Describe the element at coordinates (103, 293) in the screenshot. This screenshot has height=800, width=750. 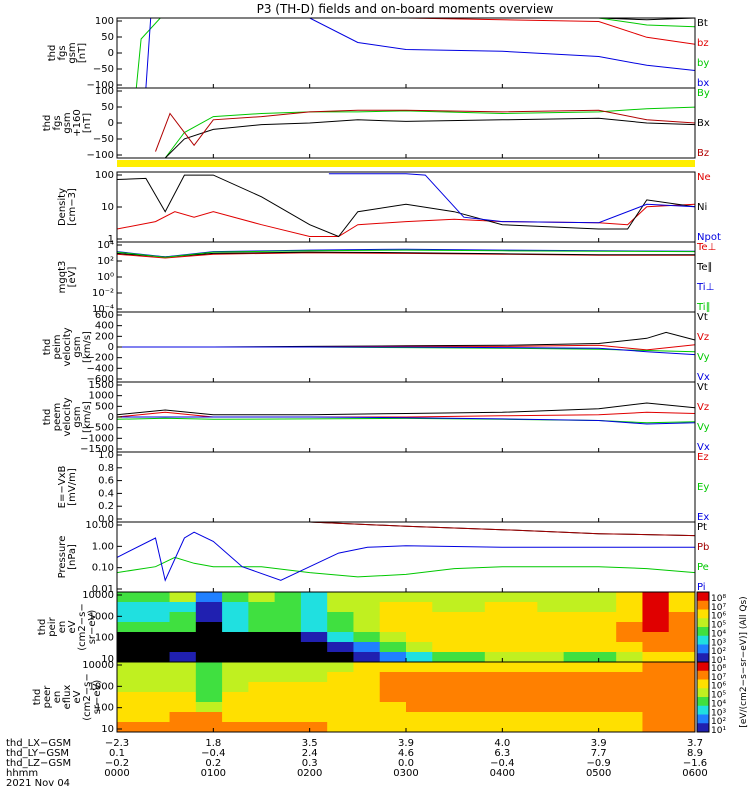
I see `y-tick-label: 10⁻²` at that location.